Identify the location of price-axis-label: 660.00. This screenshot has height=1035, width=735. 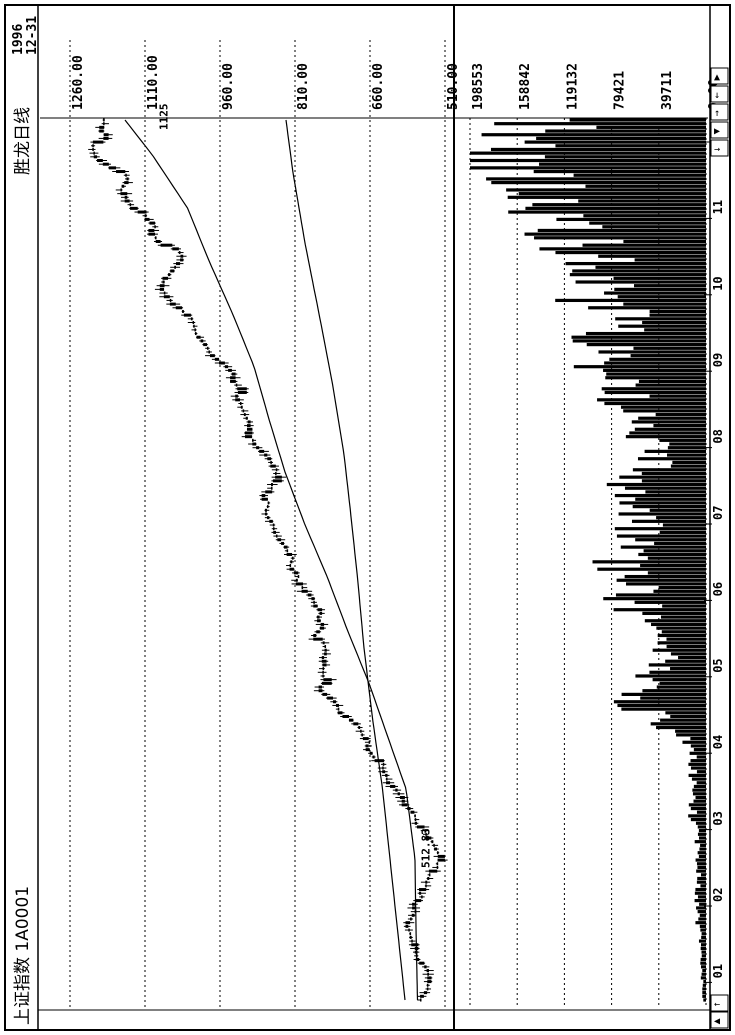
(378, 86).